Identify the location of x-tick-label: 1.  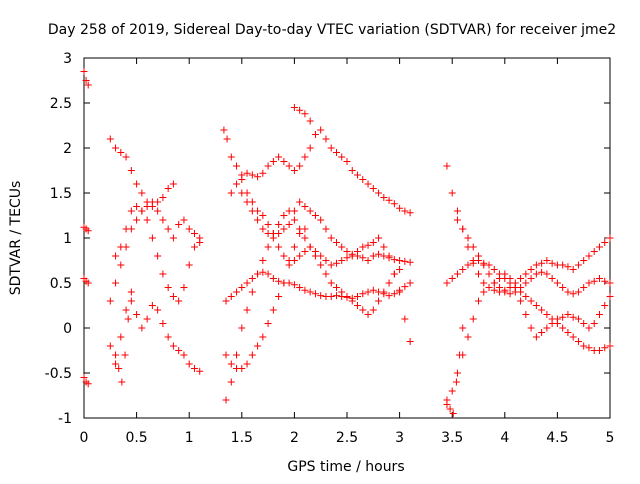
(189, 438).